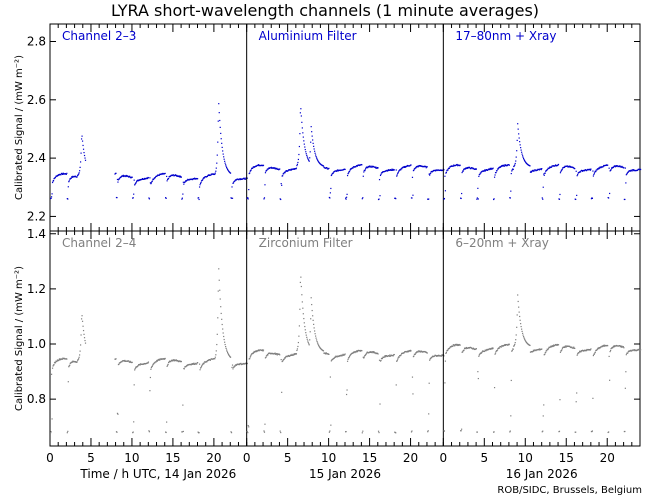 This screenshot has width=650, height=500. Describe the element at coordinates (36, 100) in the screenshot. I see `y-tick-label: 2.6` at that location.